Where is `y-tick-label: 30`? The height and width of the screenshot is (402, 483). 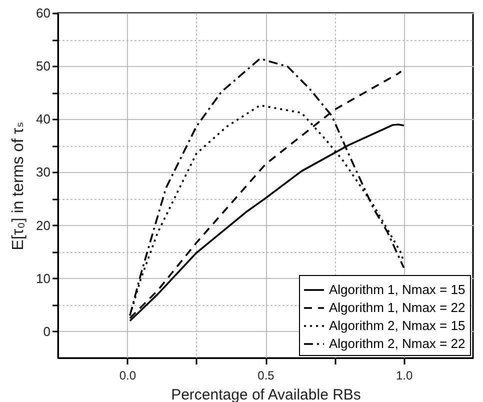
y-tick-label: 30 is located at coordinates (43, 172).